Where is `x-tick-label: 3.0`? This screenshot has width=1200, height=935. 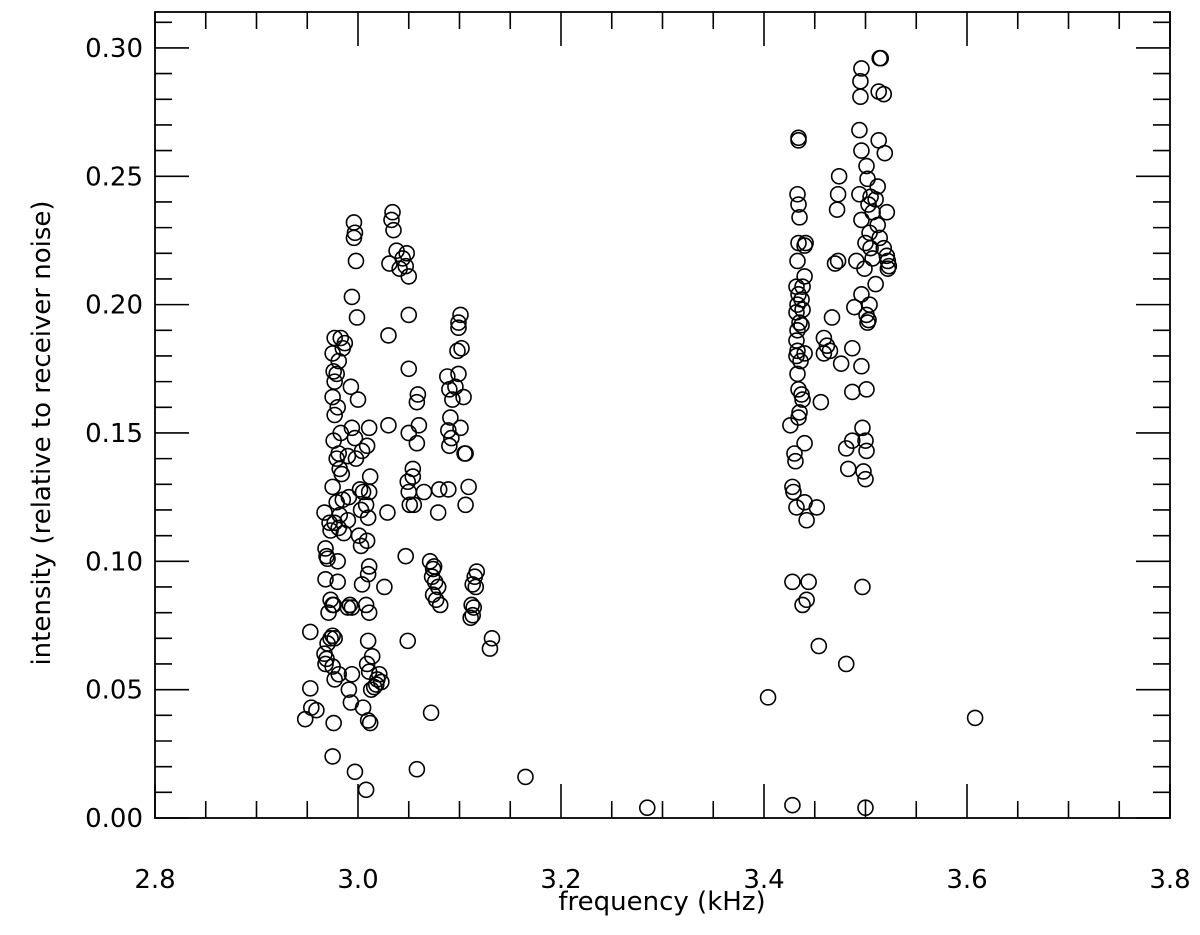 x-tick-label: 3.0 is located at coordinates (357, 880).